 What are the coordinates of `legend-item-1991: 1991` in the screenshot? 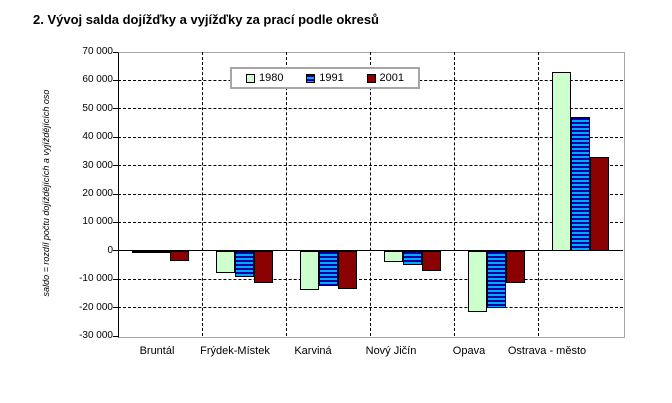 It's located at (325, 78).